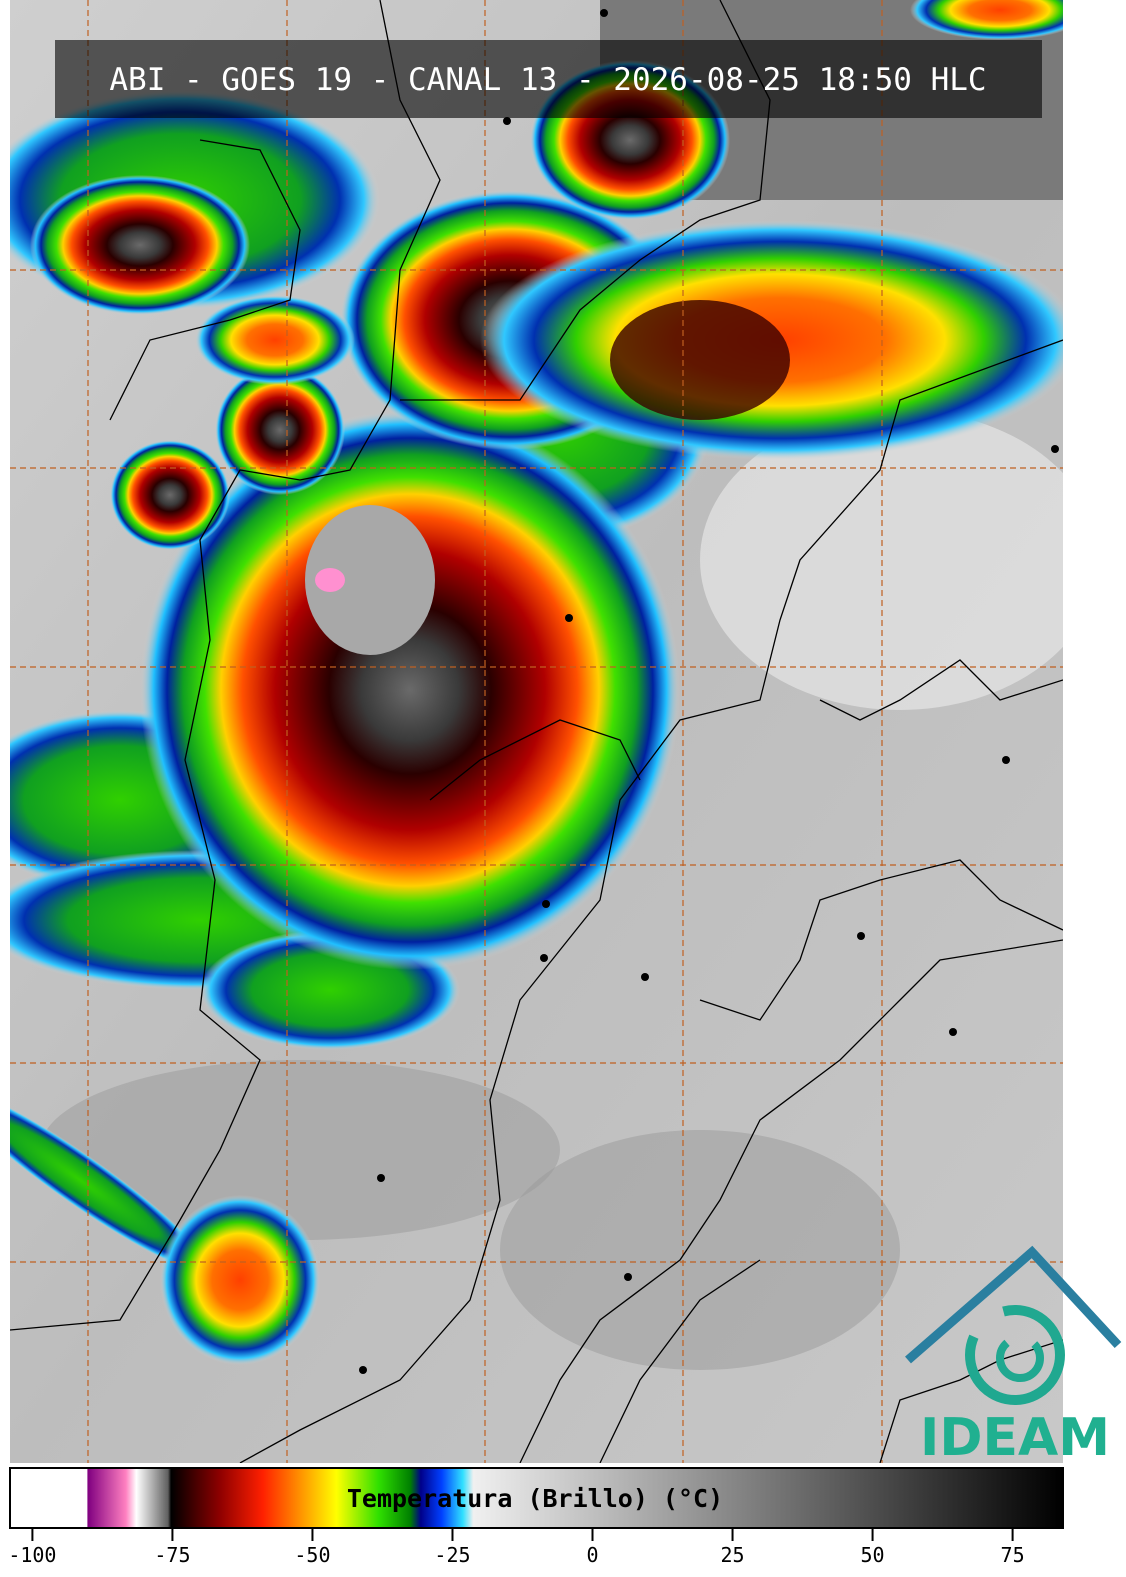  Describe the element at coordinates (312, 1555) in the screenshot. I see `colorbar-tick-label: -50` at that location.